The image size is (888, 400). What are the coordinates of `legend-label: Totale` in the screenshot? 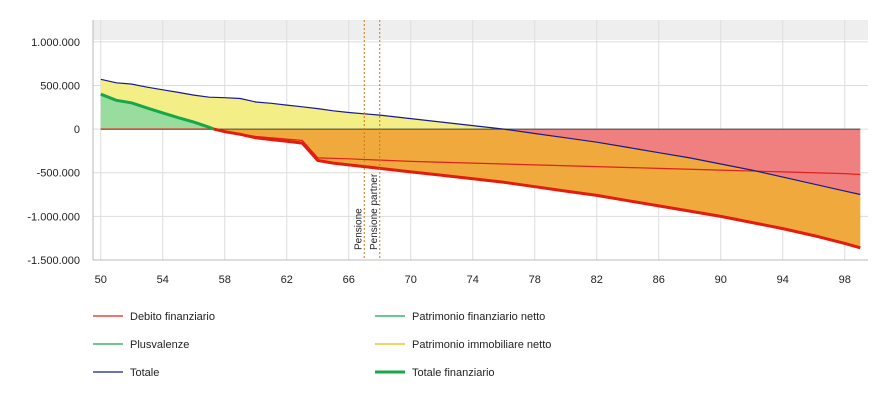 It's located at (144, 373).